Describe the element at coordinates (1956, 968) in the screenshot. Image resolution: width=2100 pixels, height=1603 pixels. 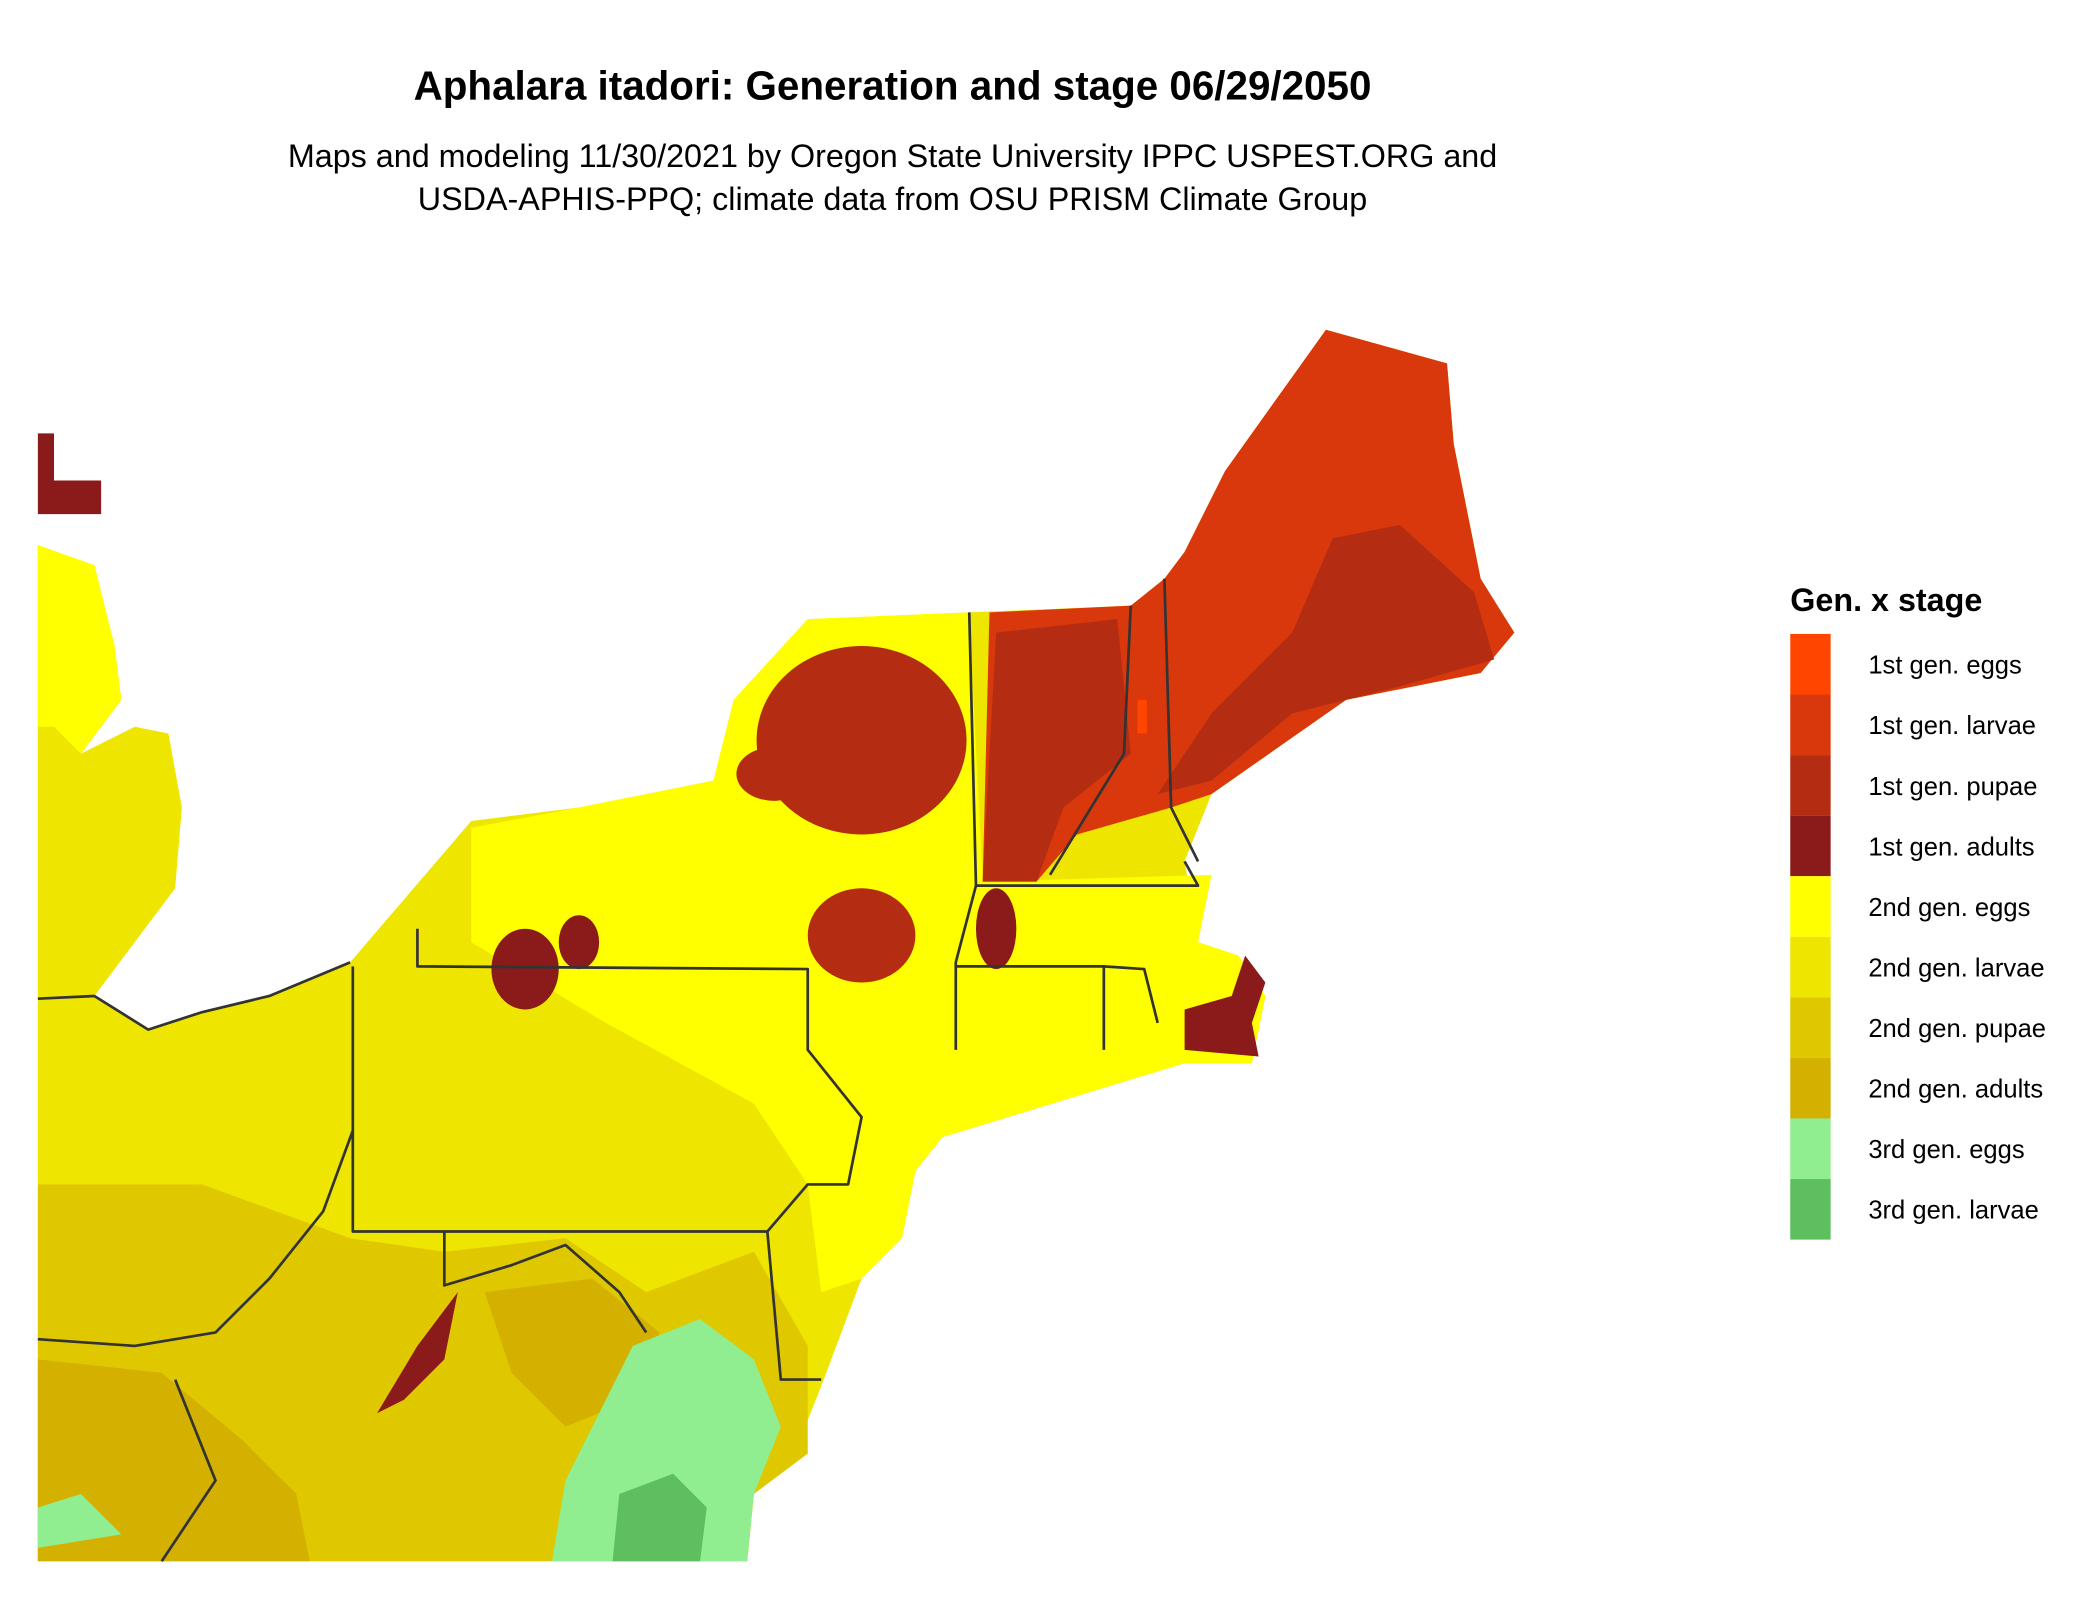
I see `legend-label: 2nd gen. larvae` at that location.